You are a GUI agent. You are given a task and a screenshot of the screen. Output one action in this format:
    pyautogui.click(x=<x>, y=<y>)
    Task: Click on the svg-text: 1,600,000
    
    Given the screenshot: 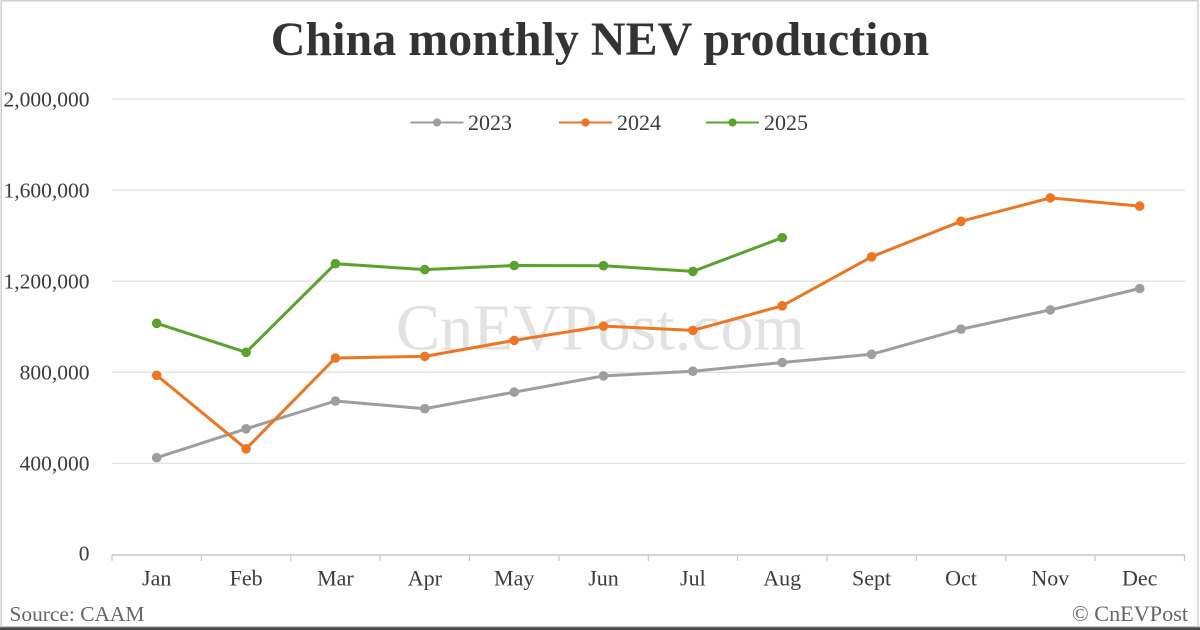 What is the action you would take?
    pyautogui.click(x=47, y=190)
    